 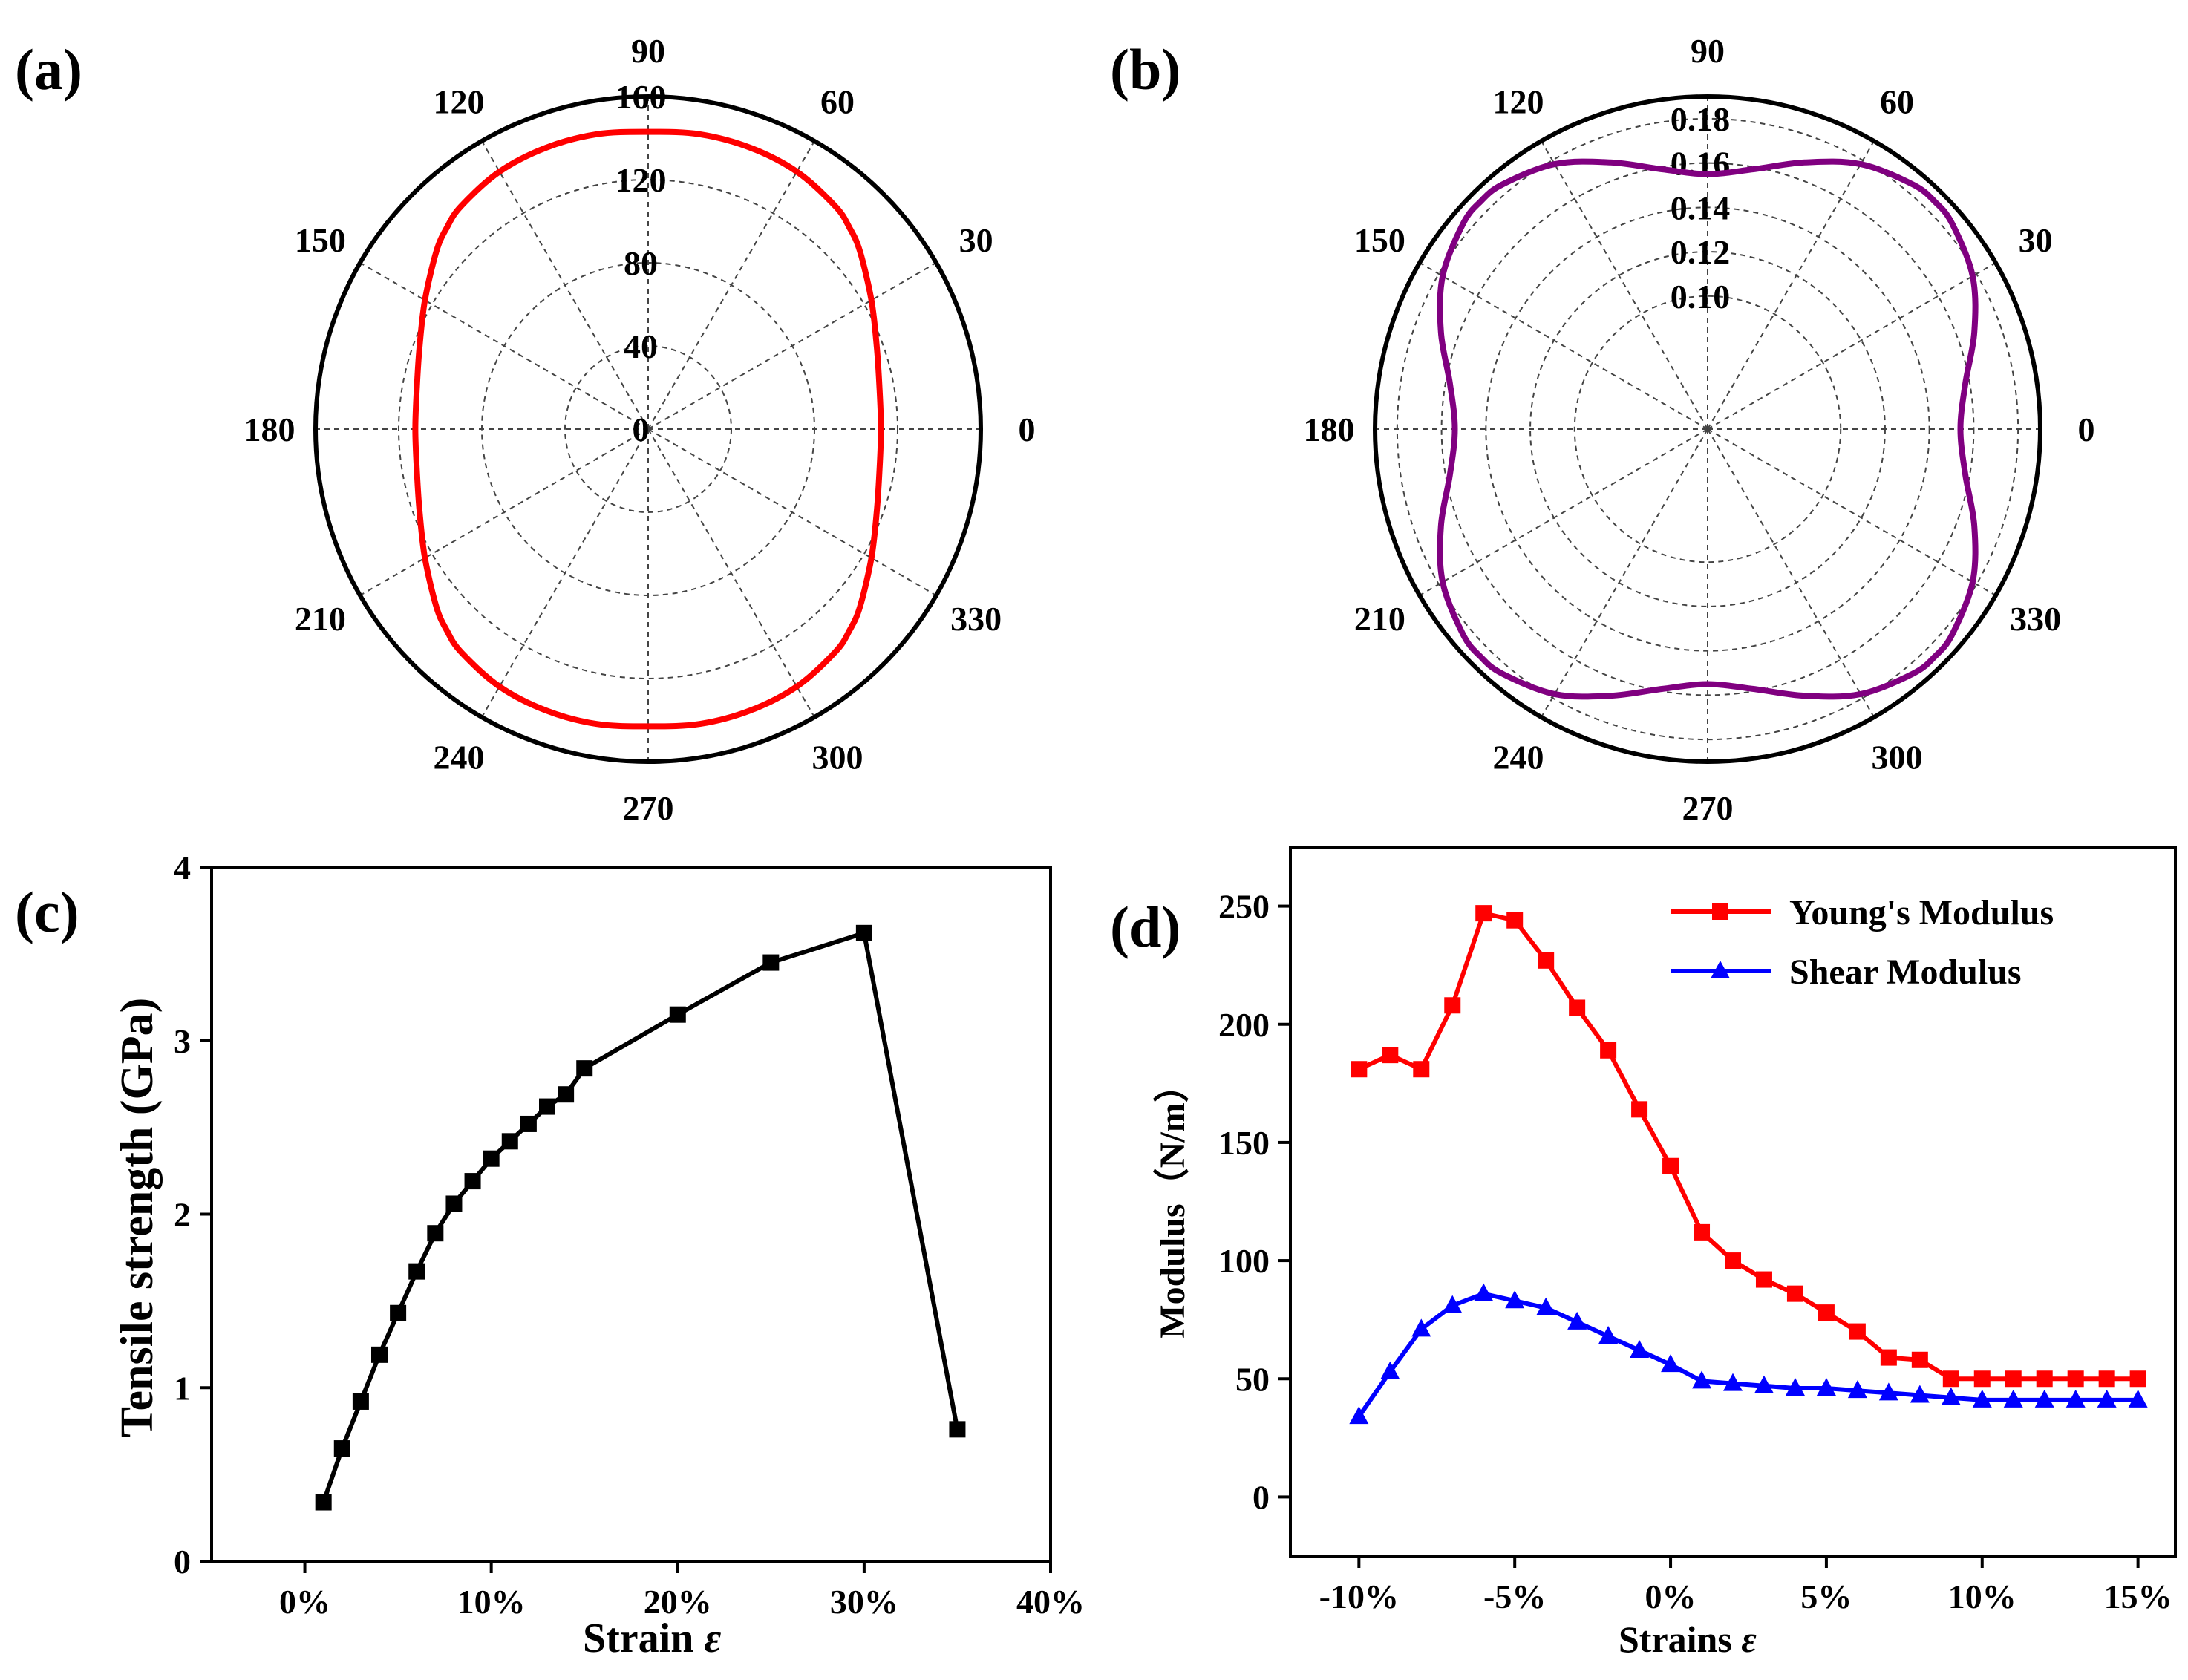 I want to click on legend-marker-square, so click(x=1720, y=911).